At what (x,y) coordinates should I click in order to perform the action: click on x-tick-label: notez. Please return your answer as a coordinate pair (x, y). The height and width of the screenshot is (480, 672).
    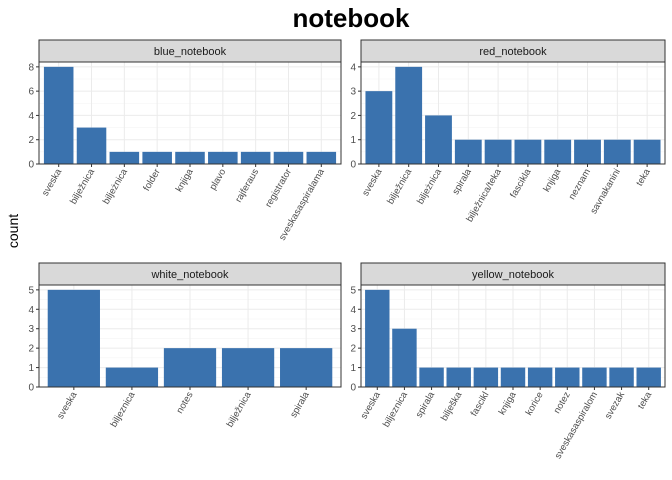
    Looking at the image, I should click on (562, 403).